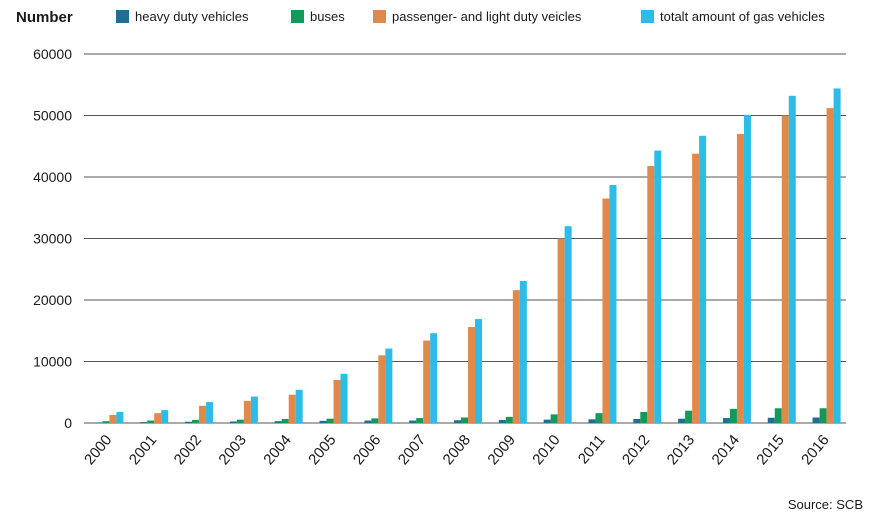  What do you see at coordinates (554, 418) in the screenshot?
I see `bar-buses-2010` at bounding box center [554, 418].